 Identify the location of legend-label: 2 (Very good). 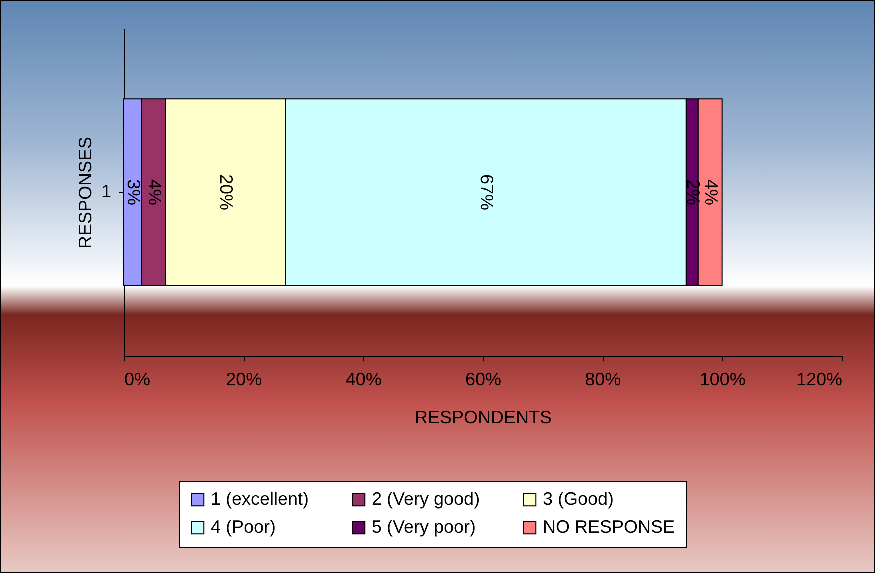
(426, 499).